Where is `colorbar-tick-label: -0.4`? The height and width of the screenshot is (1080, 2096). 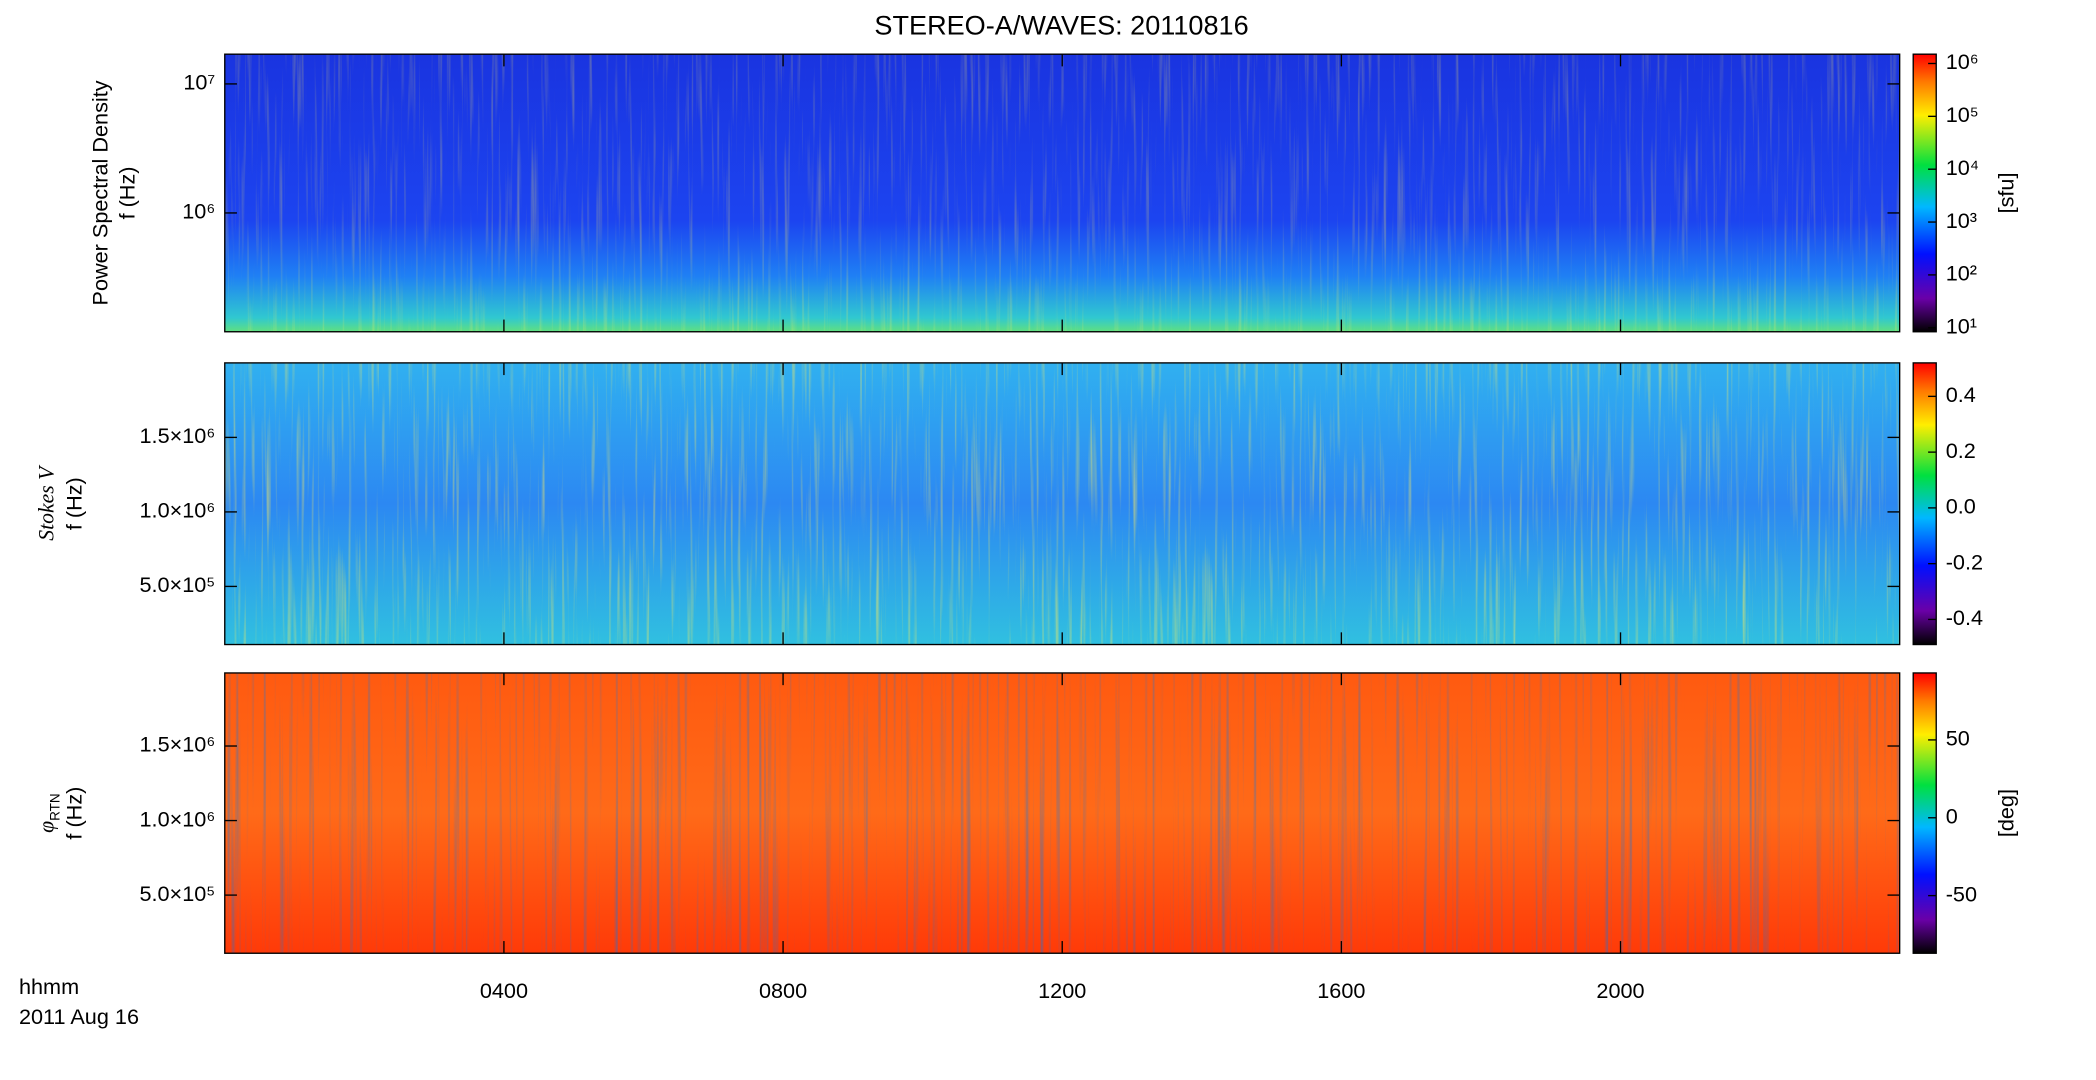 colorbar-tick-label: -0.4 is located at coordinates (1964, 617).